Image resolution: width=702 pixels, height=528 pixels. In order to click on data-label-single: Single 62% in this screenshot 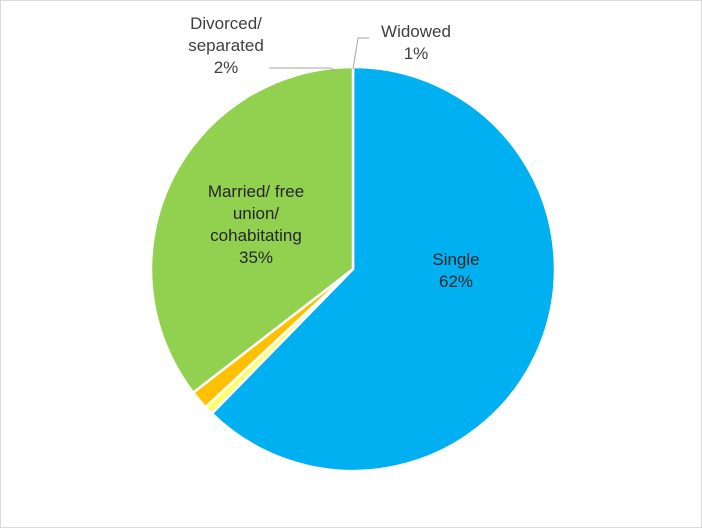, I will do `click(456, 270)`.